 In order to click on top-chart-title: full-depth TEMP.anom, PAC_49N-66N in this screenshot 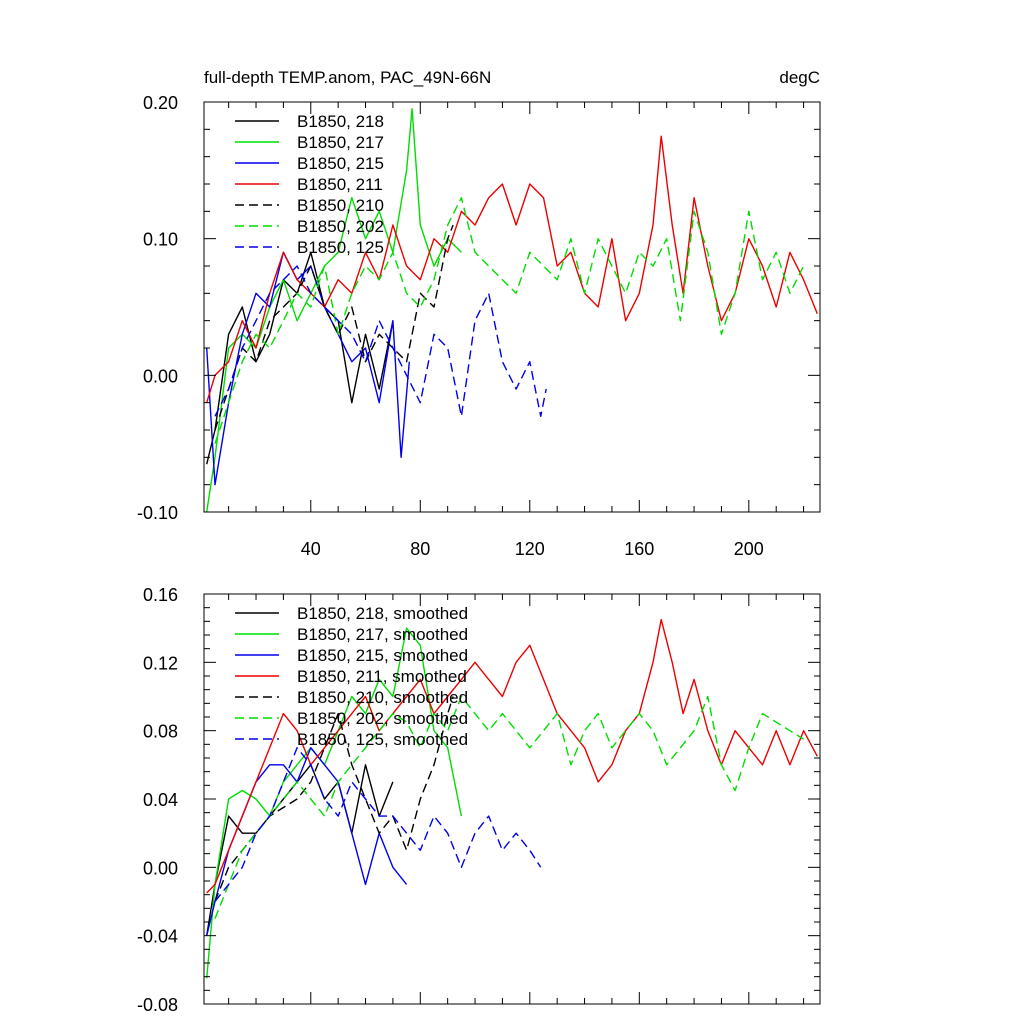, I will do `click(347, 77)`.